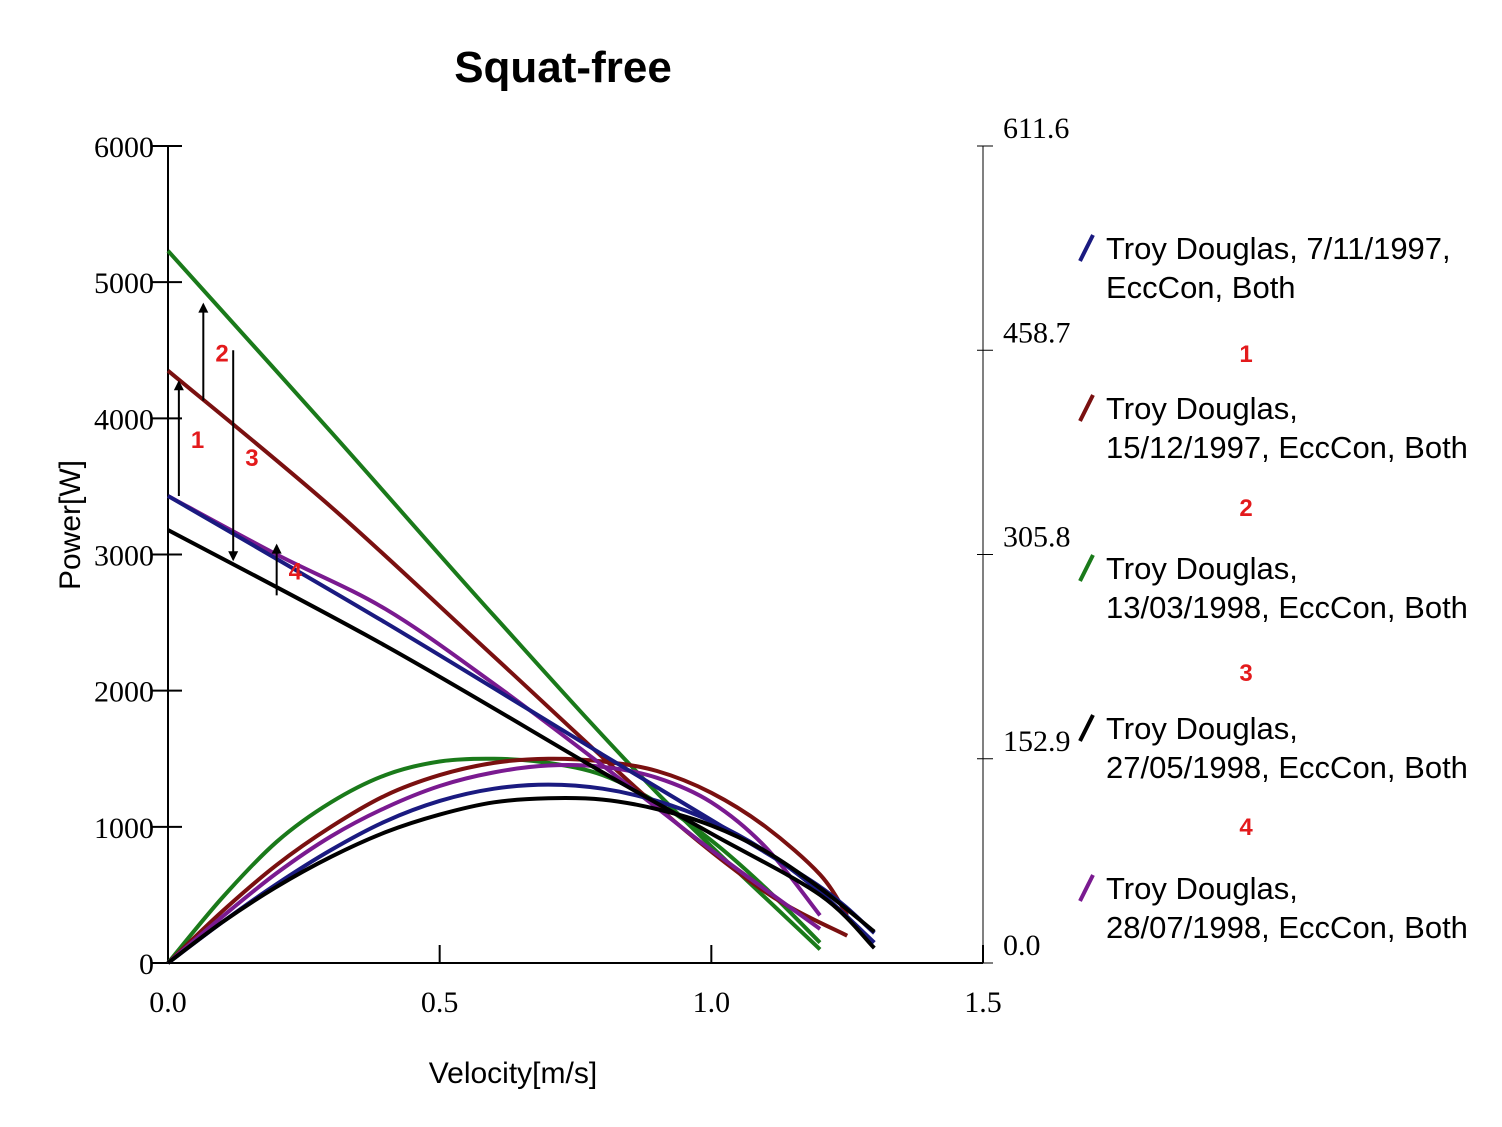 This screenshot has width=1502, height=1127. I want to click on legend-marker-3: 3, so click(1245, 673).